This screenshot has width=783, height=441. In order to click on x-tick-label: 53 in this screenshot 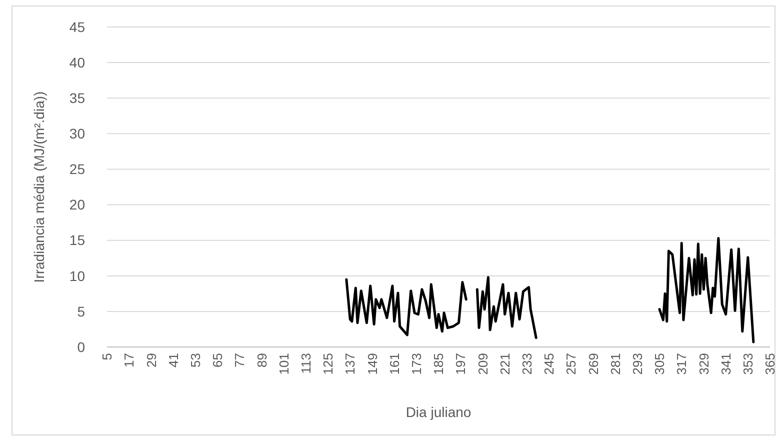, I will do `click(195, 360)`.